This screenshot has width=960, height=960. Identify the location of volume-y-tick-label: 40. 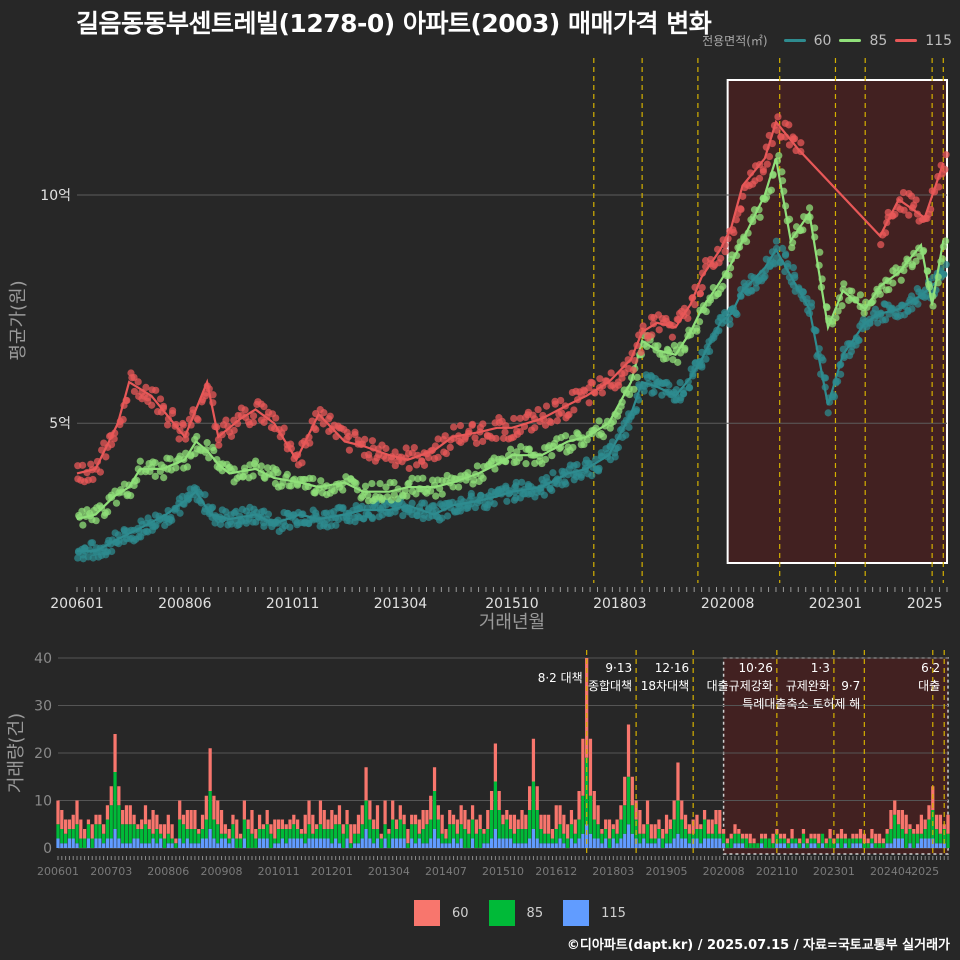
(43, 659).